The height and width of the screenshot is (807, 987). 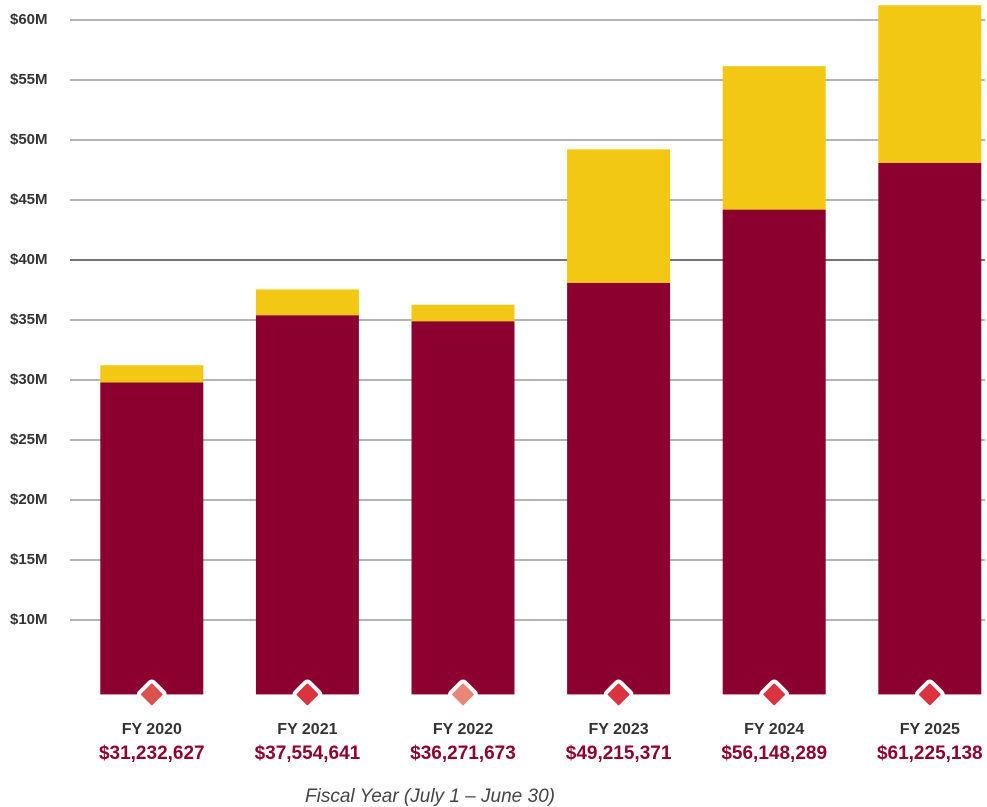 I want to click on y-tick-label: $45M, so click(x=29, y=199).